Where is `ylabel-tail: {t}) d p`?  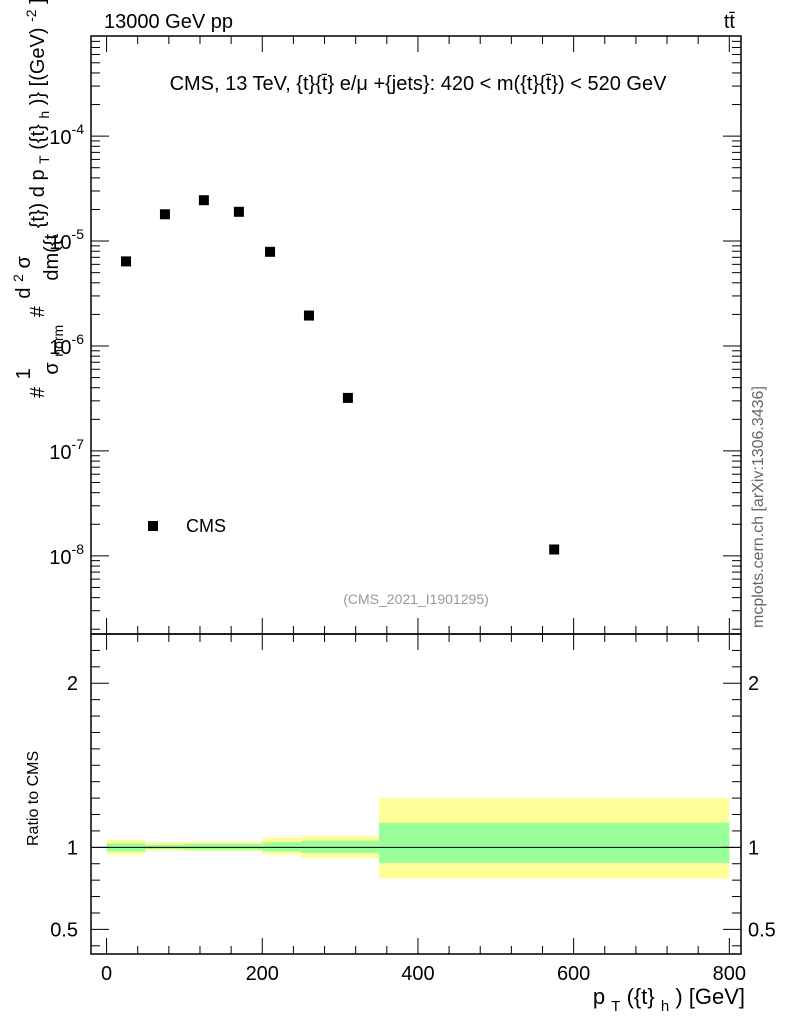
ylabel-tail: {t}) d p is located at coordinates (38, 198).